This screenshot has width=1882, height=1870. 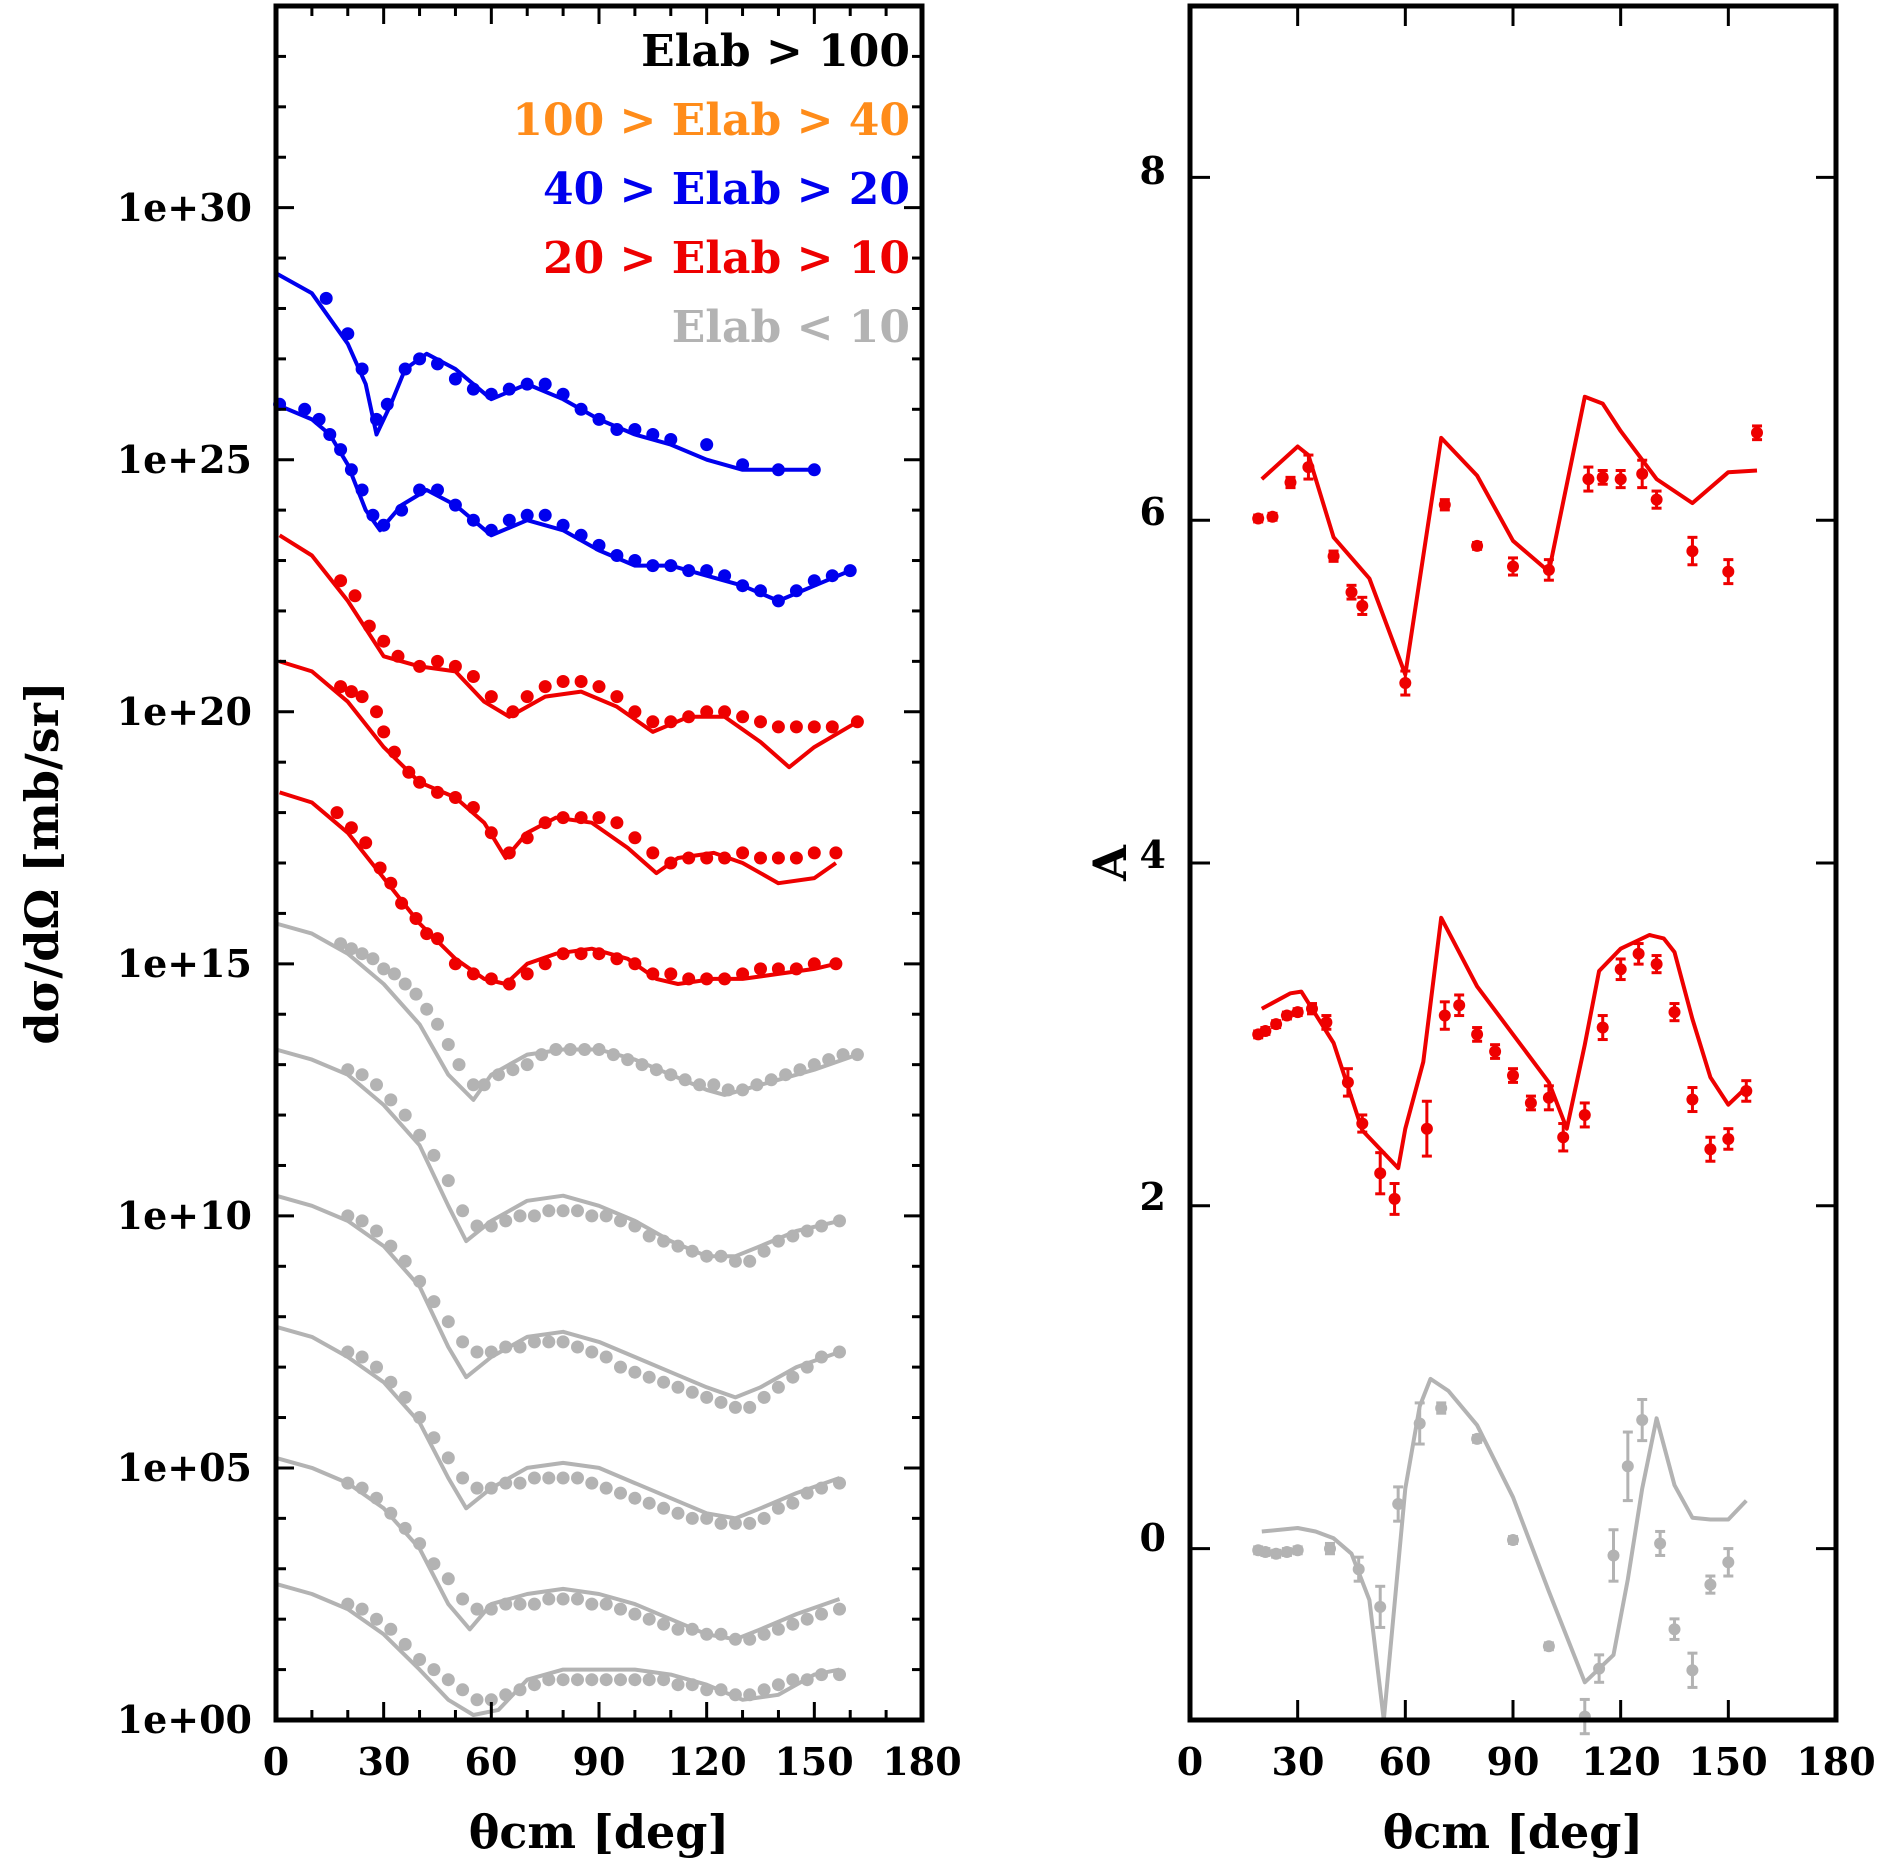 I want to click on right-x-tick-label: 150, so click(x=1727, y=1761).